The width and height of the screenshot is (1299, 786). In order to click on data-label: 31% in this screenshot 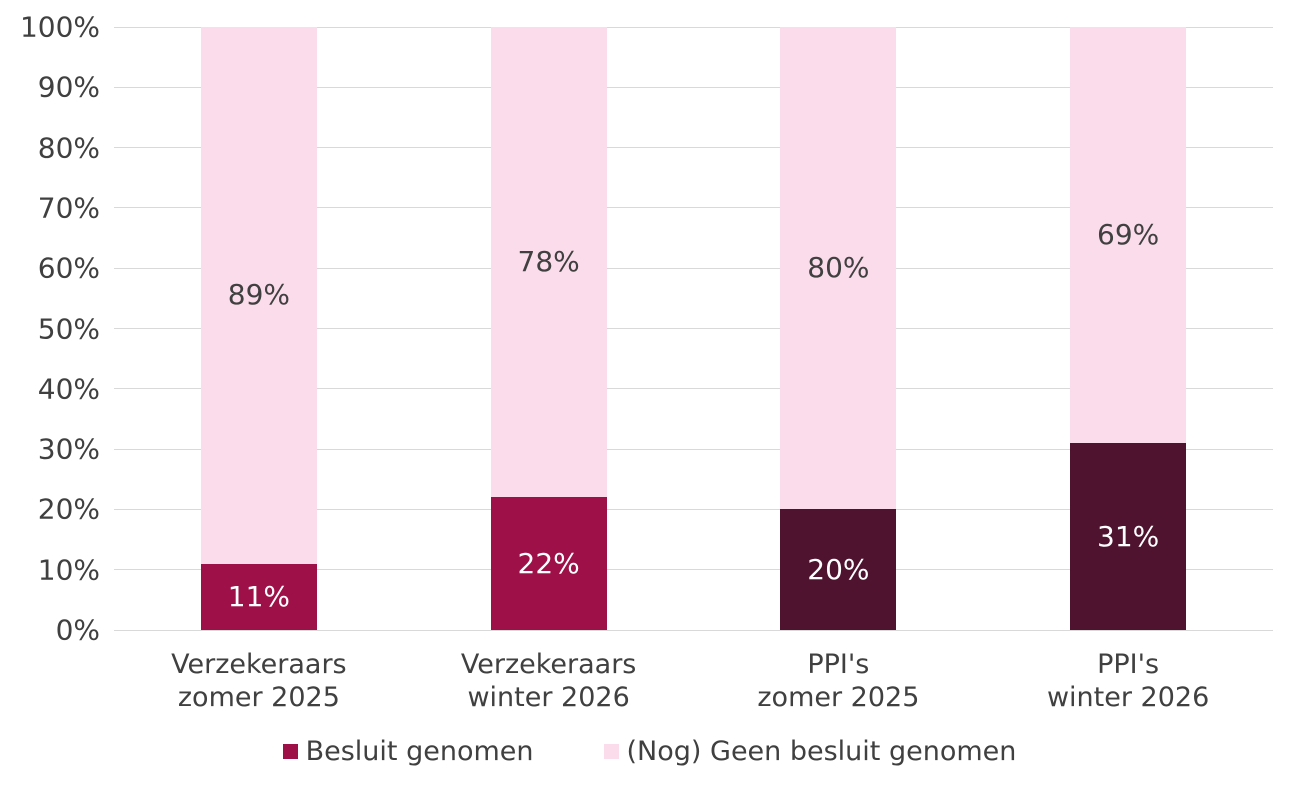, I will do `click(1128, 536)`.